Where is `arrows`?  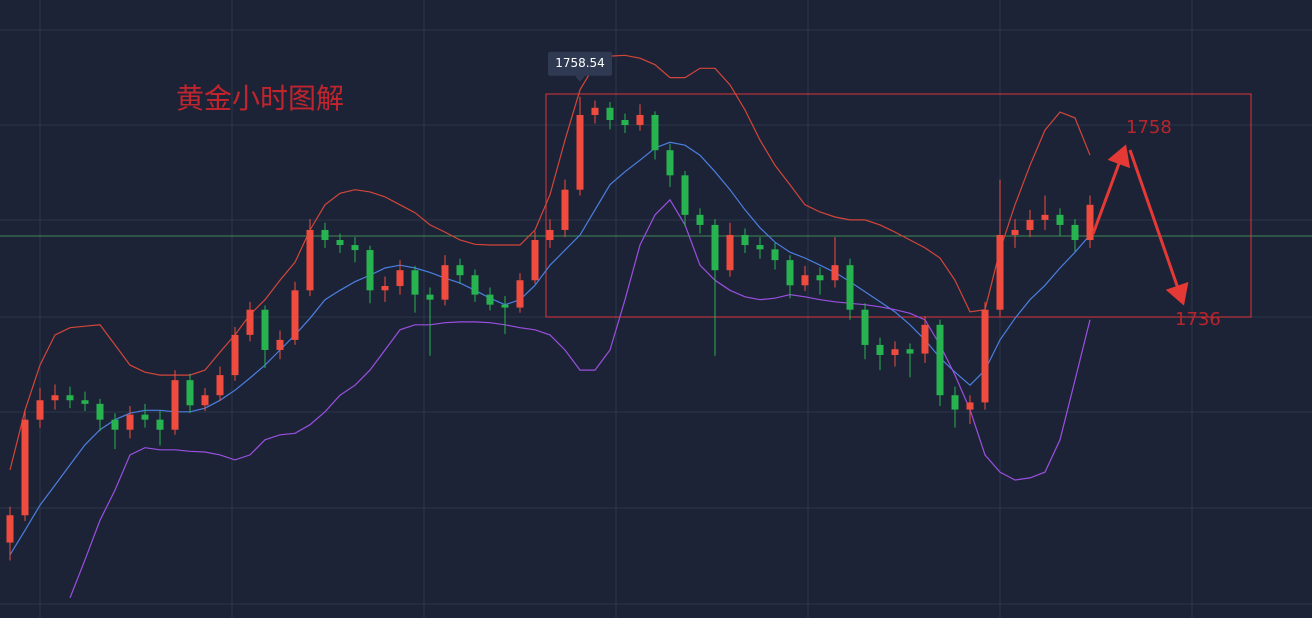
arrows is located at coordinates (1140, 225).